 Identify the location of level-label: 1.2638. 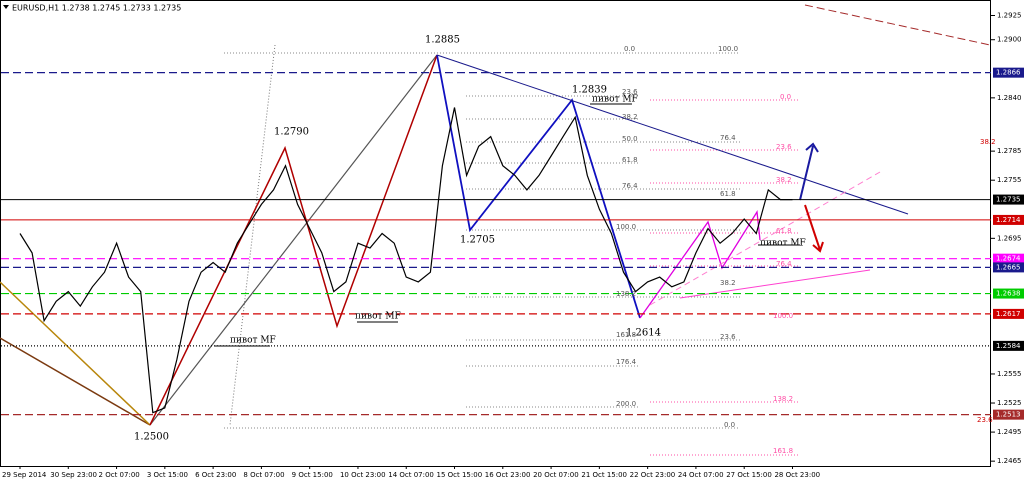
(1008, 294).